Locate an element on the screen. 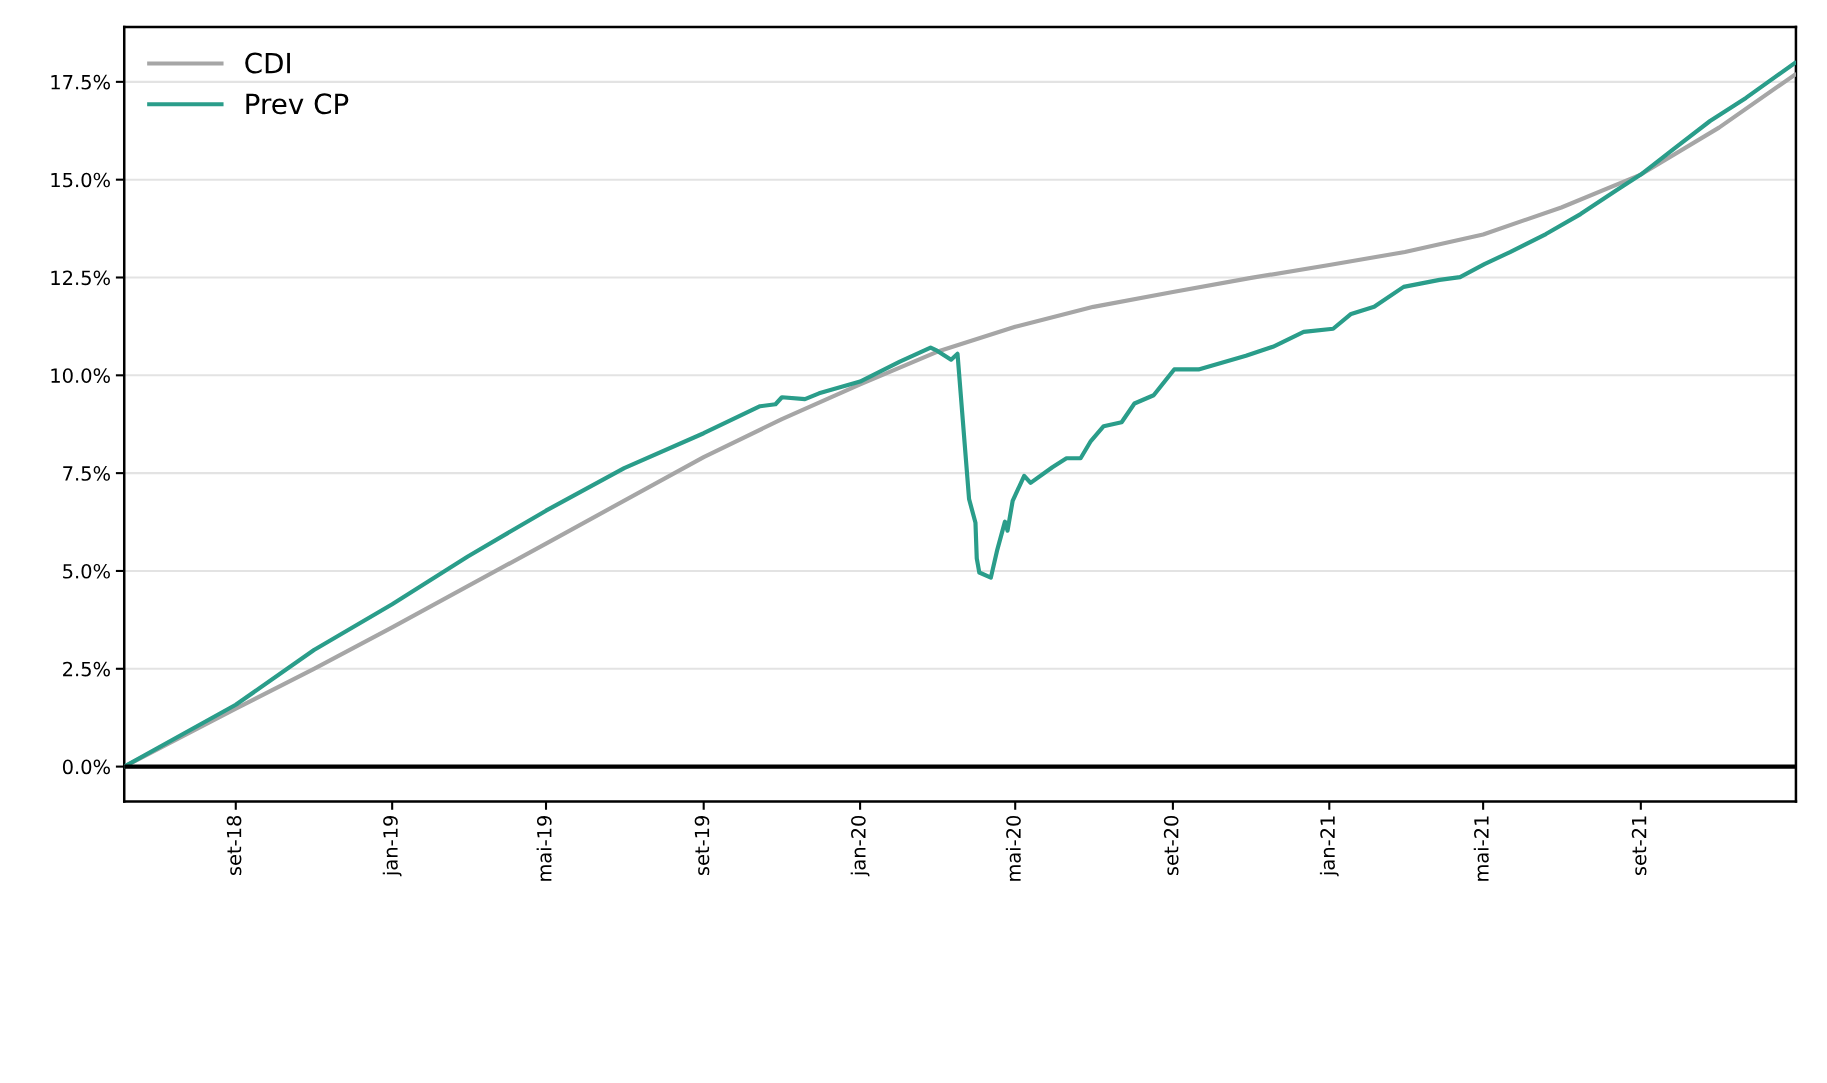 The height and width of the screenshot is (1083, 1827). x-tick-label: jan-19 is located at coordinates (392, 846).